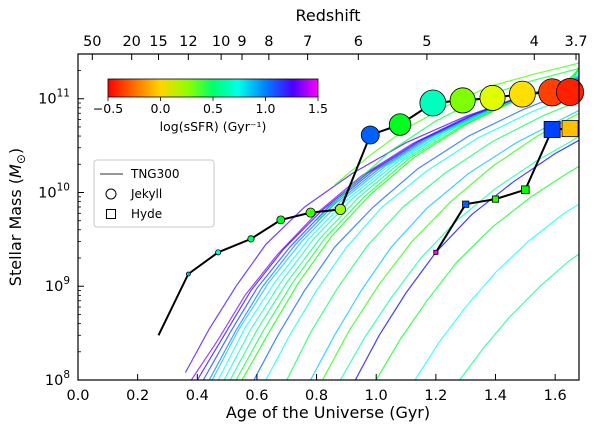  What do you see at coordinates (213, 108) in the screenshot?
I see `colorbar-tick-label: 0.5` at bounding box center [213, 108].